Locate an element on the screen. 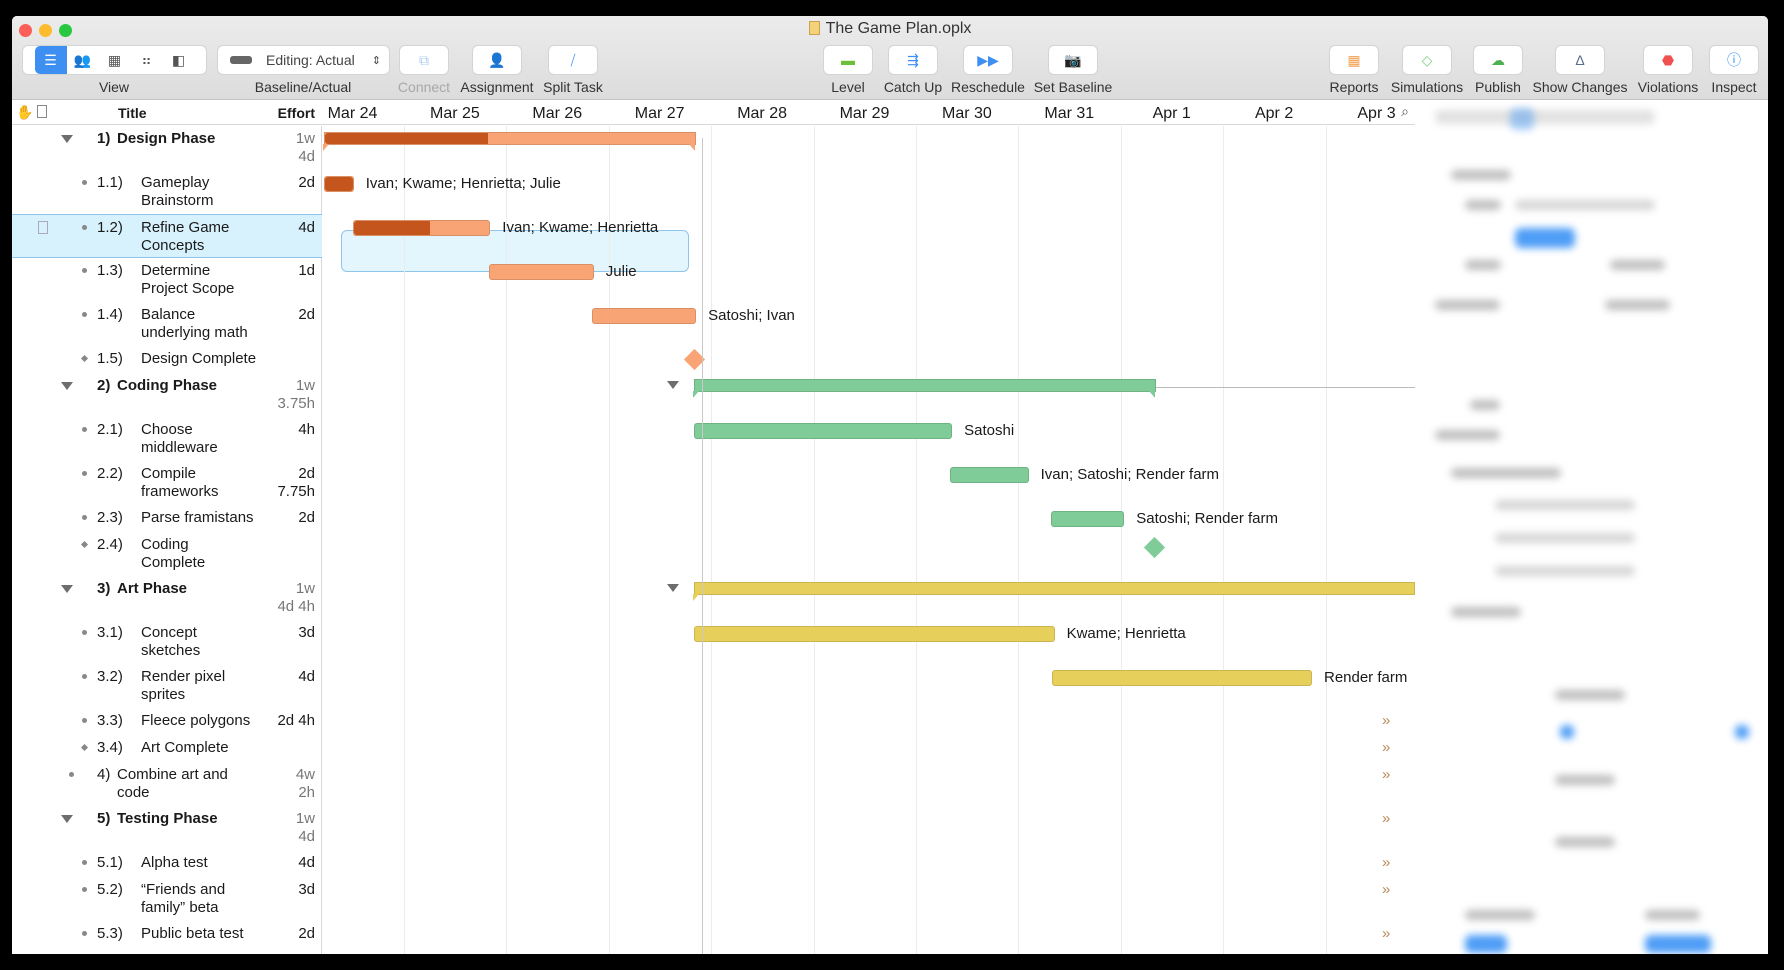 The width and height of the screenshot is (1784, 970). task-row: 3.3) Fleece polygons 2d 4h is located at coordinates (167, 721).